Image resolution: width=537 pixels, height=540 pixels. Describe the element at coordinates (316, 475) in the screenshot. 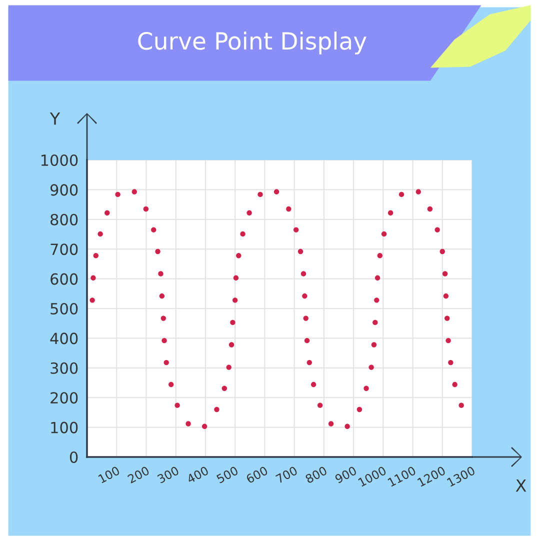

I see `x-tick-label: 800` at that location.